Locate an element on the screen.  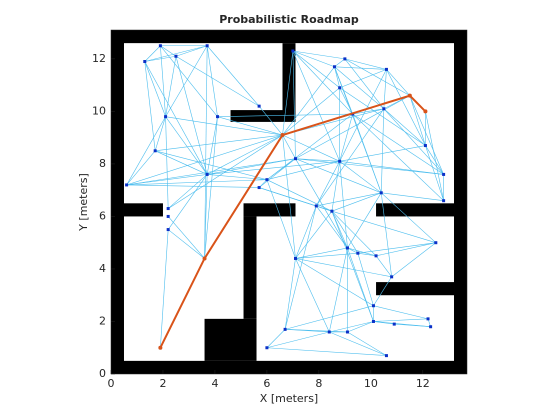
y-tick-label: 0 is located at coordinates (102, 373).